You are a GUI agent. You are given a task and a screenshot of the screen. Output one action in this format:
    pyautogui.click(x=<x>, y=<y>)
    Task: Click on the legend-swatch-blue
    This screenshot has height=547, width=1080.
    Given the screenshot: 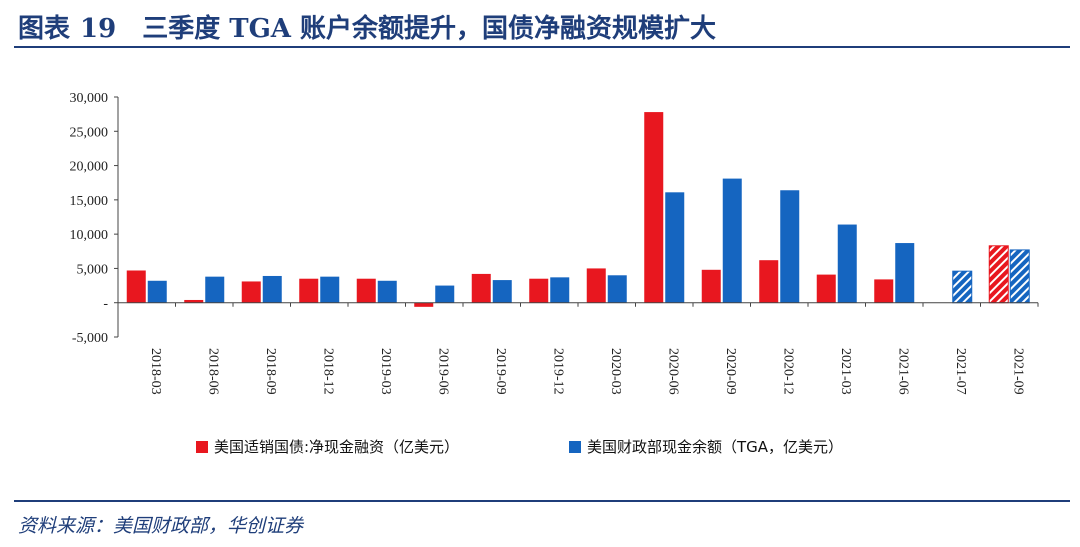 What is the action you would take?
    pyautogui.click(x=575, y=446)
    